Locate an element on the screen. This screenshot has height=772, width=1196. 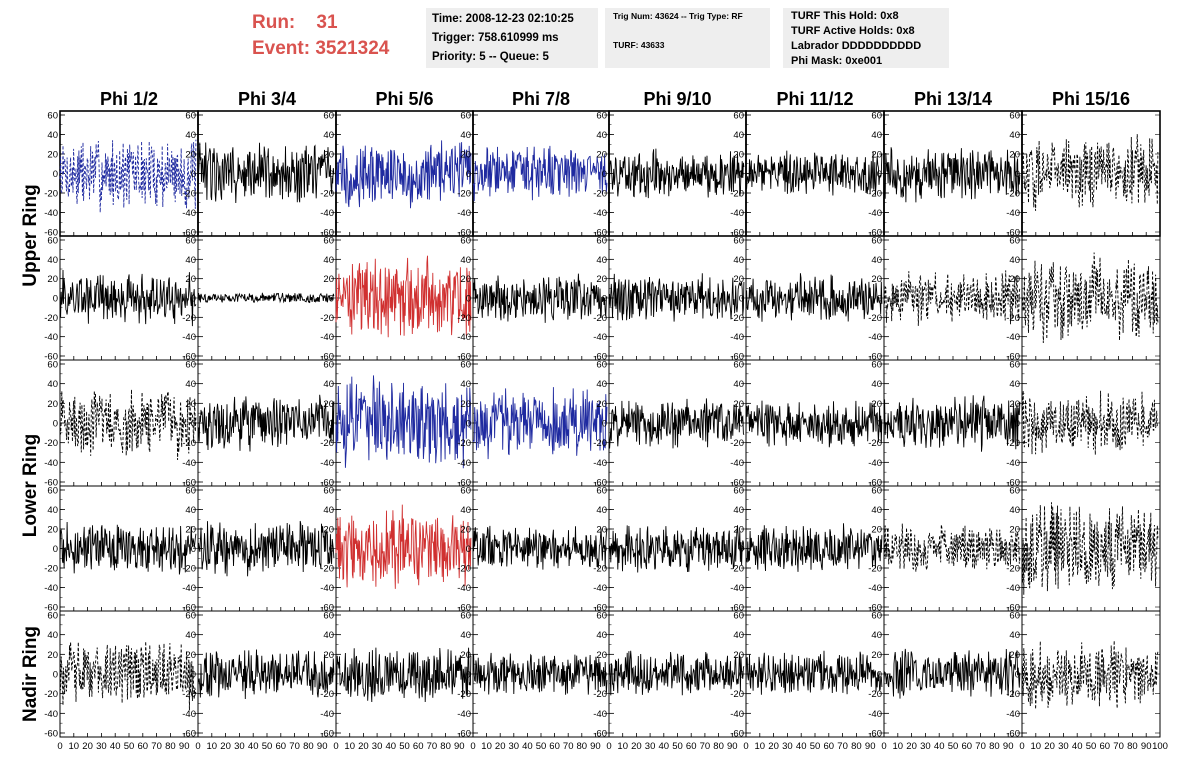
column-header: Phi 3/4 is located at coordinates (267, 99).